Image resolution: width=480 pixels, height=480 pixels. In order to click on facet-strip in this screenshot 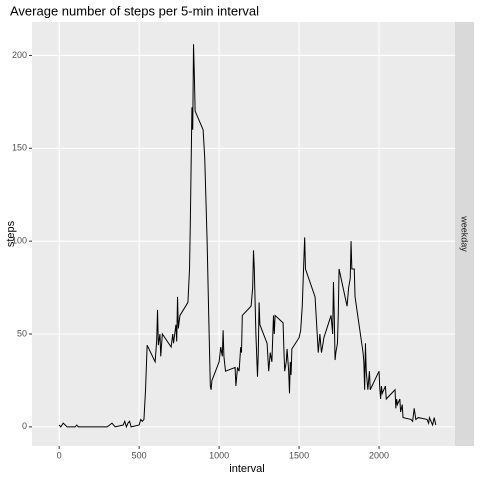, I will do `click(464, 234)`.